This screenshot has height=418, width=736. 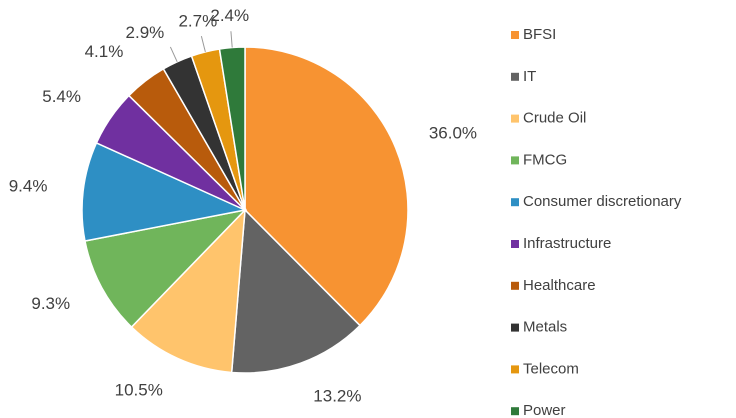 I want to click on legend-label: Infrastructure, so click(x=567, y=243).